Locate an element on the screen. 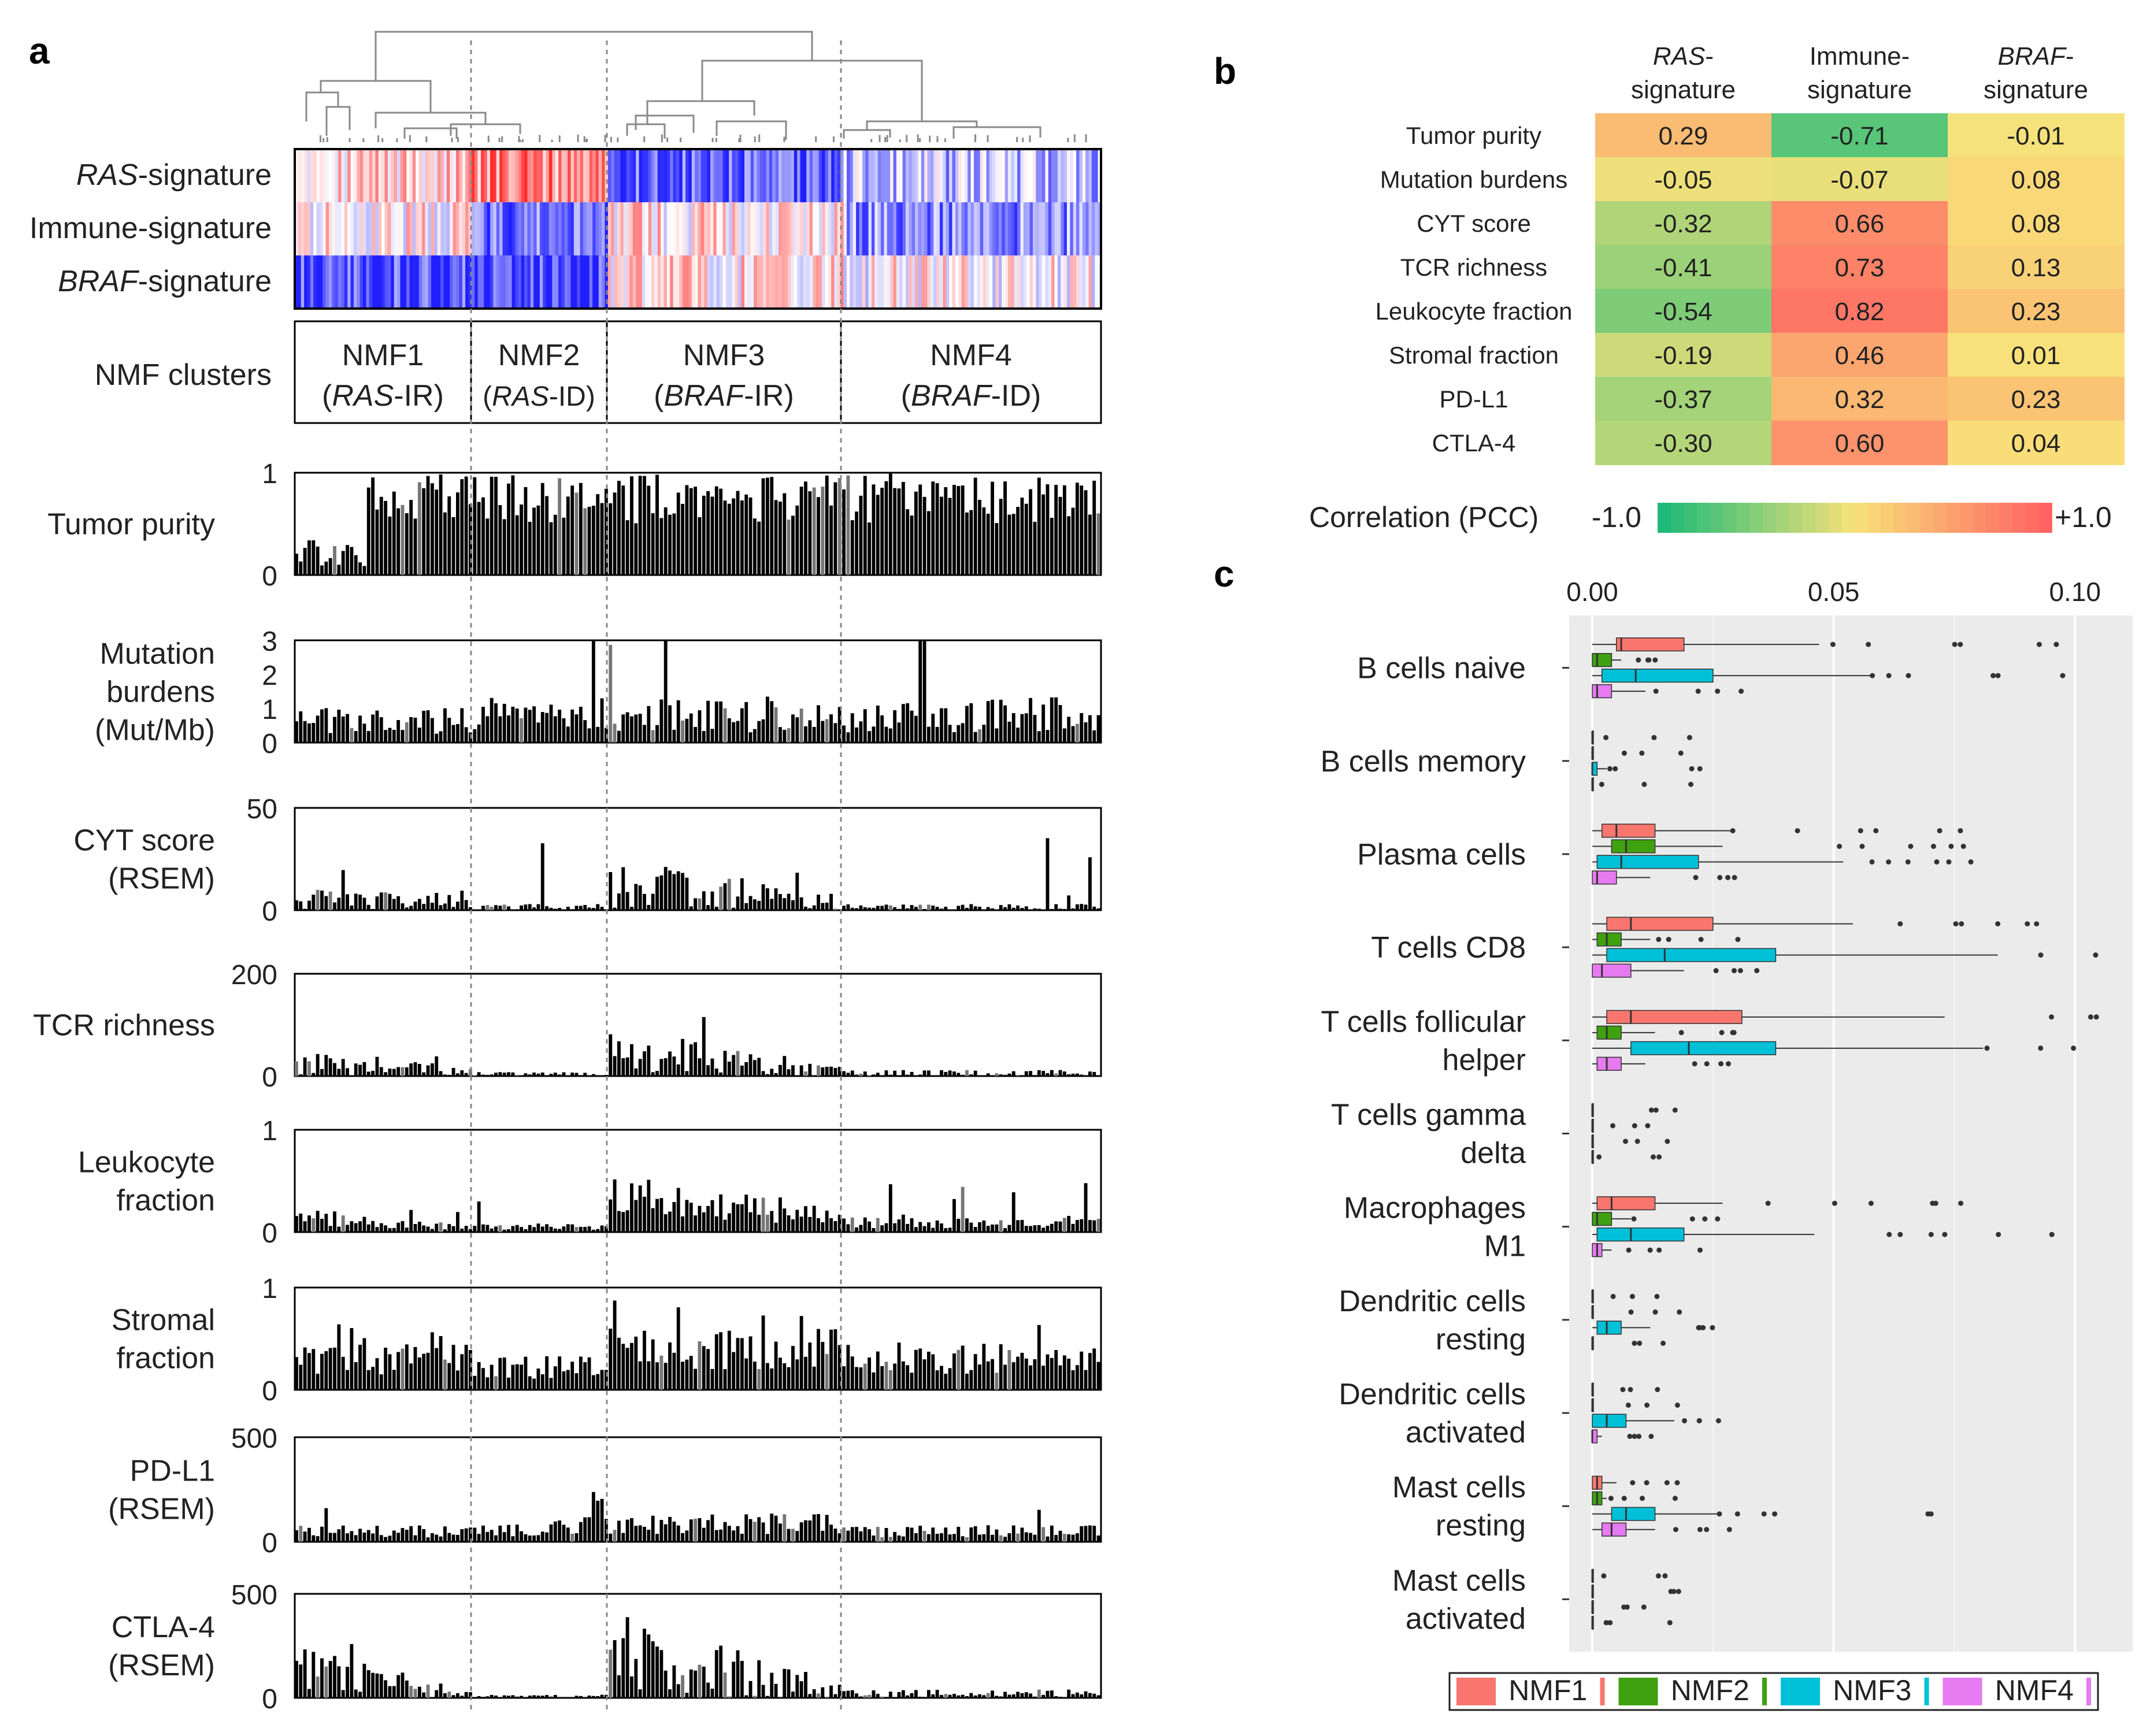 This screenshot has height=1736, width=2150. correlation-column-header: signature is located at coordinates (1859, 90).